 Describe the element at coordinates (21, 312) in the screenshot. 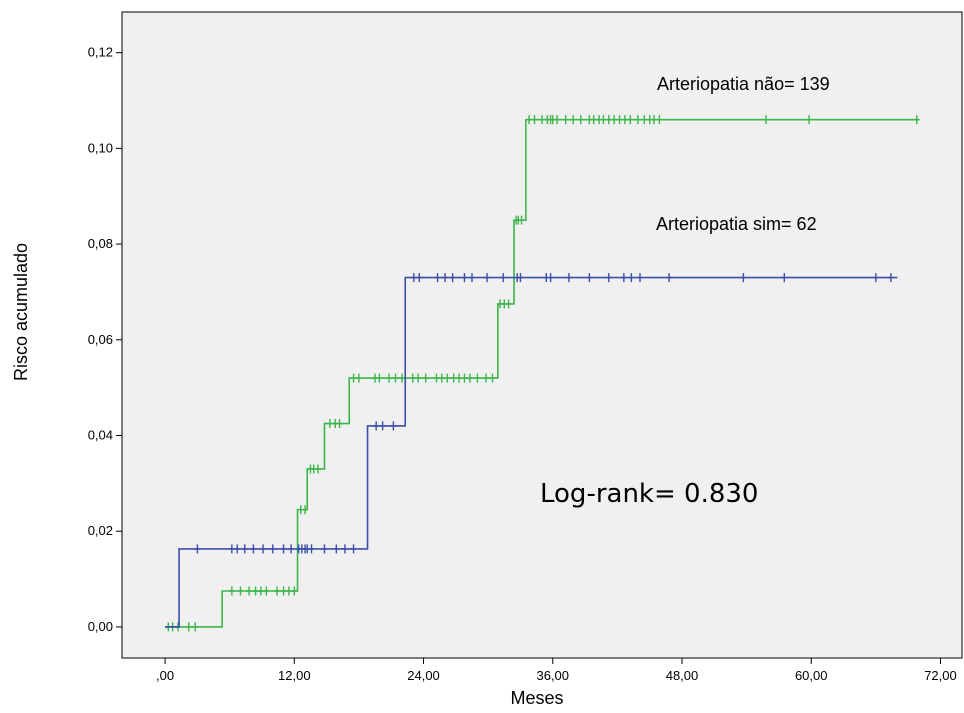

I see `y-axis-title: Risco acumulado` at that location.